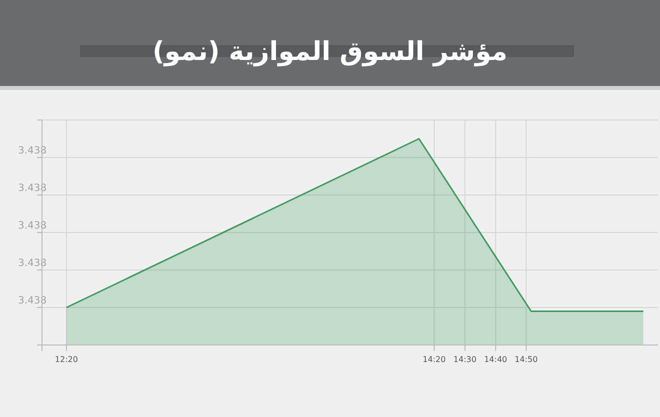 The width and height of the screenshot is (660, 417). Describe the element at coordinates (330, 52) in the screenshot. I see `chart-title: مؤشر السوق الموازية (نمو)` at that location.